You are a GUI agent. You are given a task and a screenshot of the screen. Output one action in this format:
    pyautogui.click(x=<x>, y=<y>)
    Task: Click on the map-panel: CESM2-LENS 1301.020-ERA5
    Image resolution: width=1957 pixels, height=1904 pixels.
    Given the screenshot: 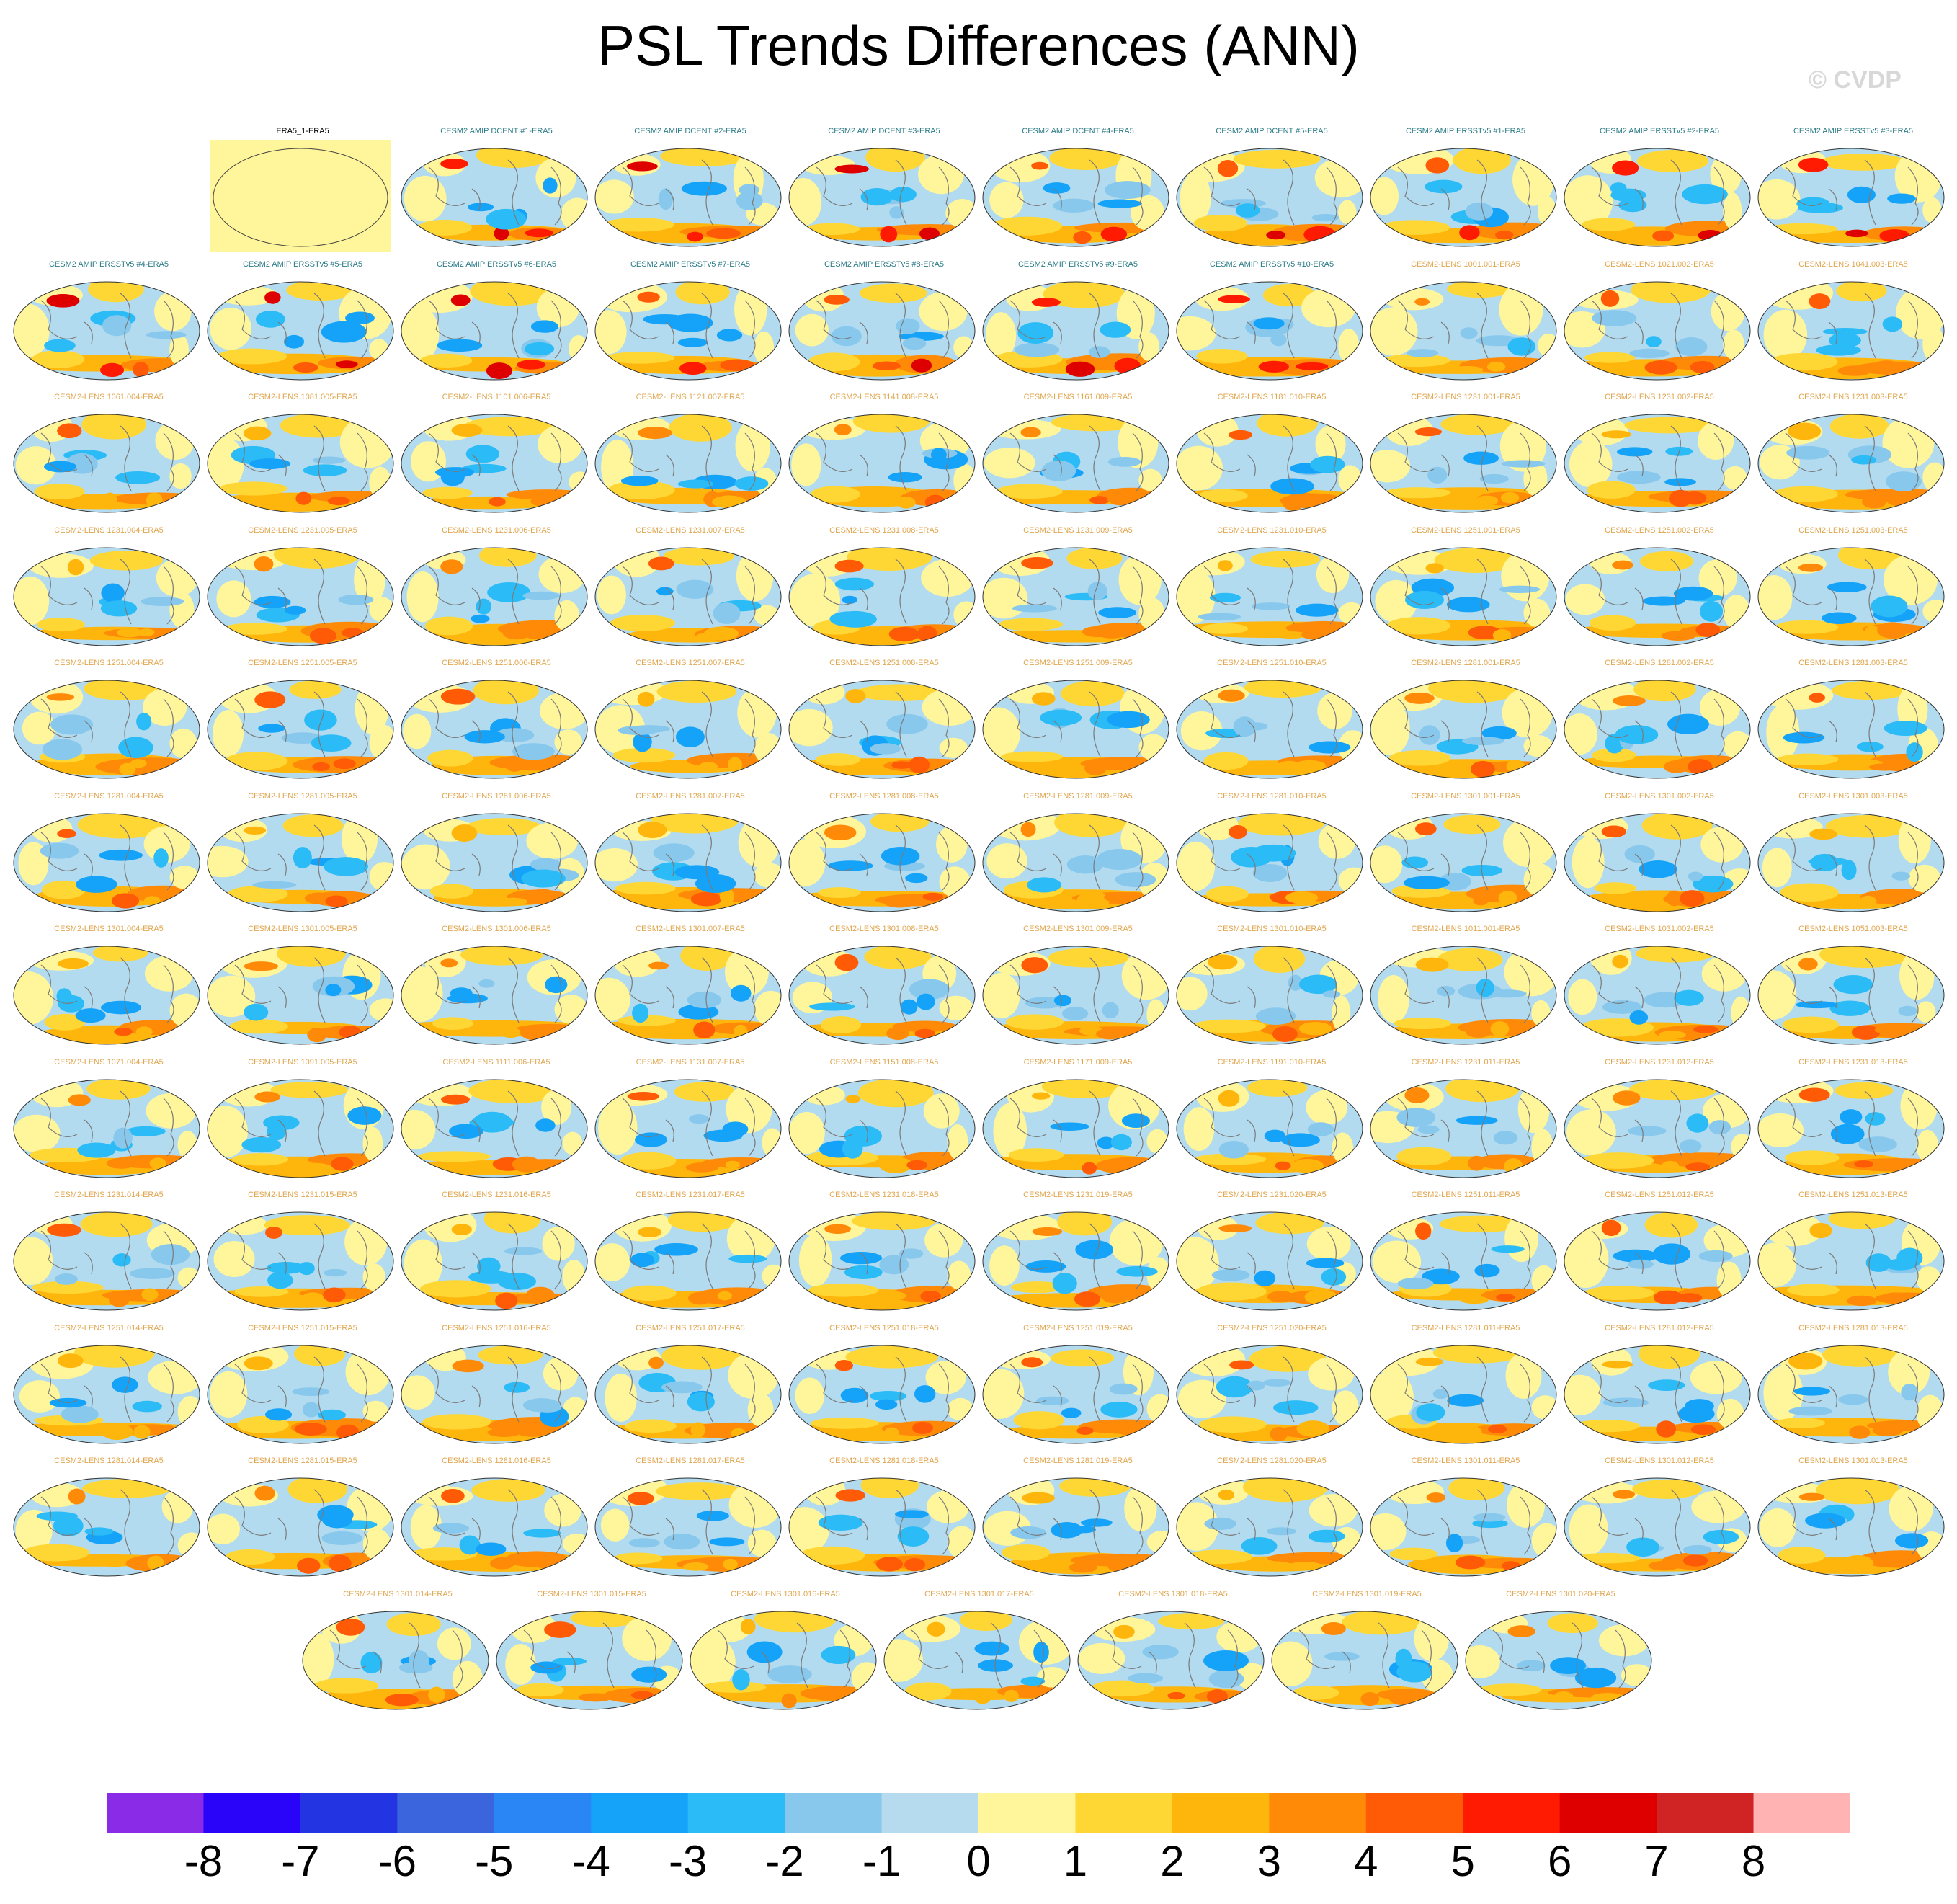 What is the action you would take?
    pyautogui.click(x=1561, y=1656)
    